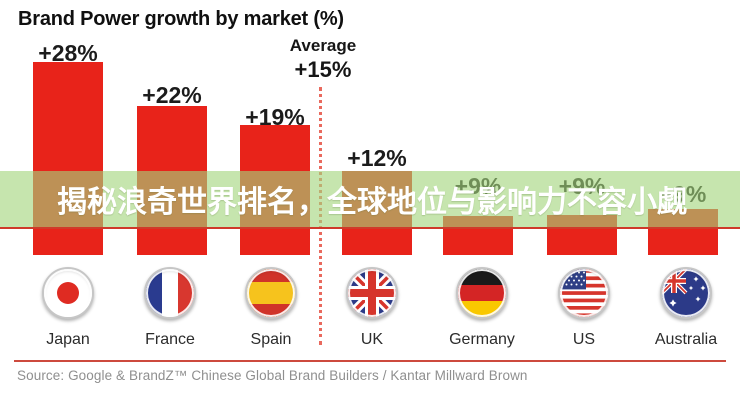 Image resolution: width=740 pixels, height=400 pixels. What do you see at coordinates (372, 339) in the screenshot?
I see `country-label: UK` at bounding box center [372, 339].